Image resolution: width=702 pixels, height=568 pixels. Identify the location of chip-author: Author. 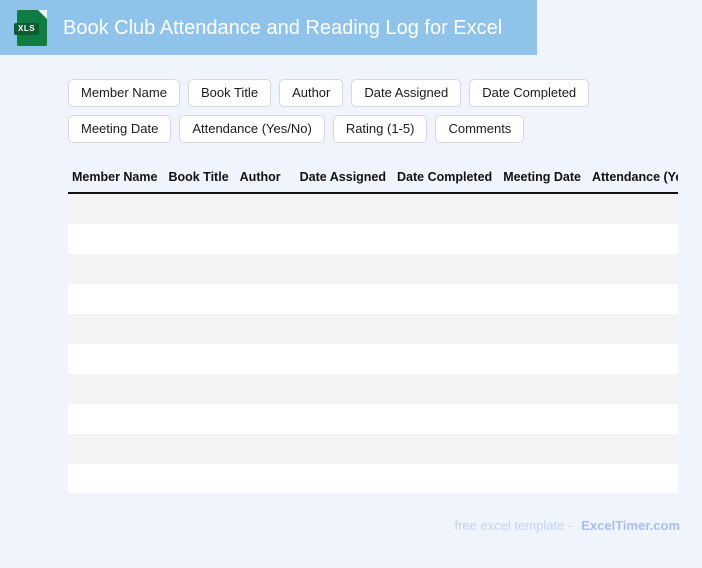
(311, 93).